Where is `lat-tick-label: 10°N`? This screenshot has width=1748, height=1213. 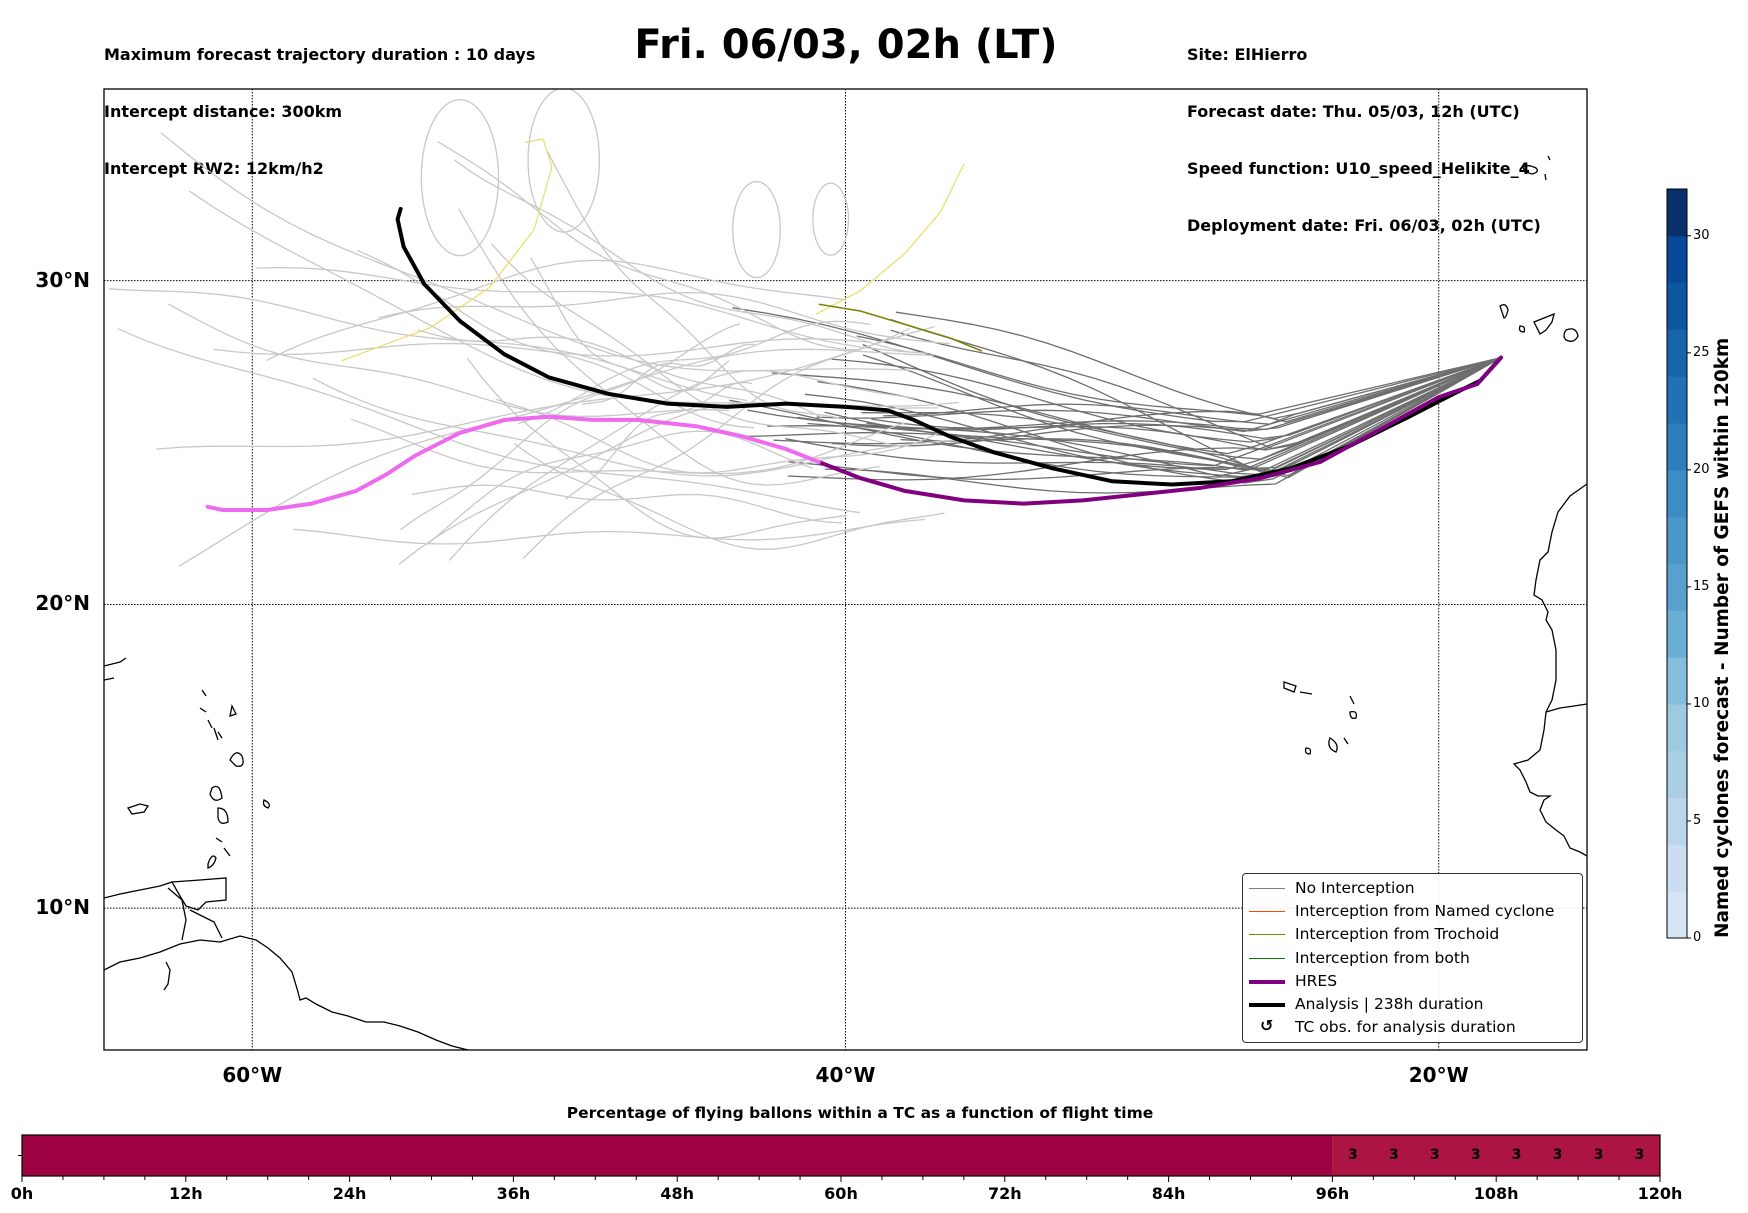
lat-tick-label: 10°N is located at coordinates (62, 907).